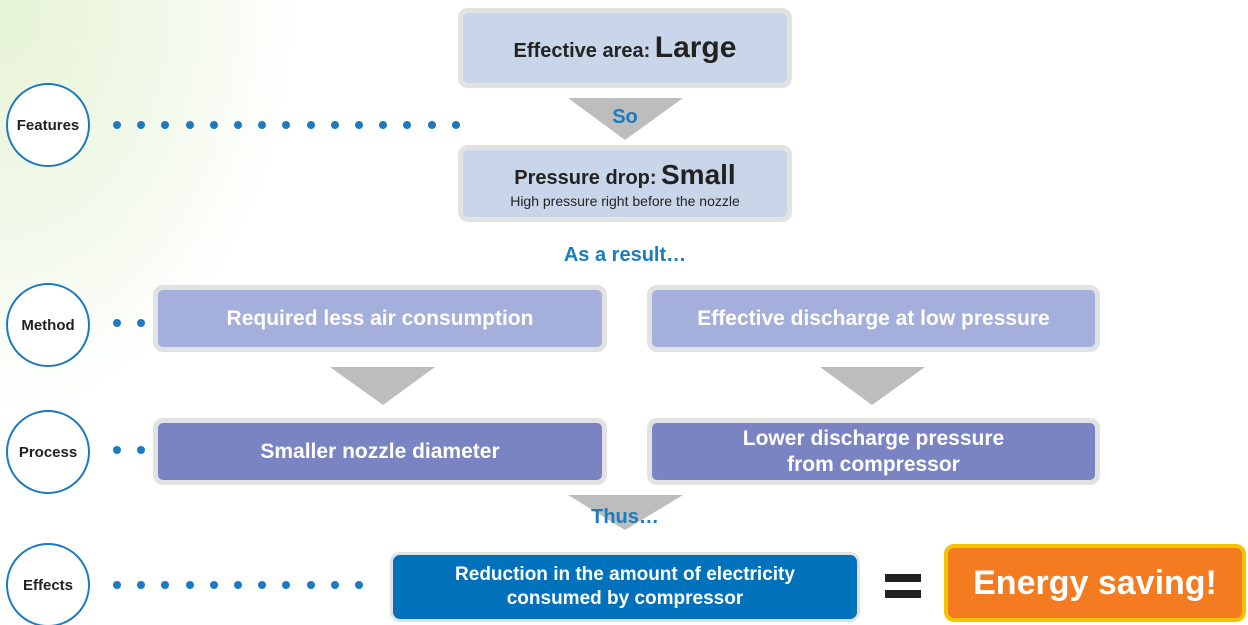 This screenshot has width=1248, height=625. I want to click on box-value: Small, so click(698, 174).